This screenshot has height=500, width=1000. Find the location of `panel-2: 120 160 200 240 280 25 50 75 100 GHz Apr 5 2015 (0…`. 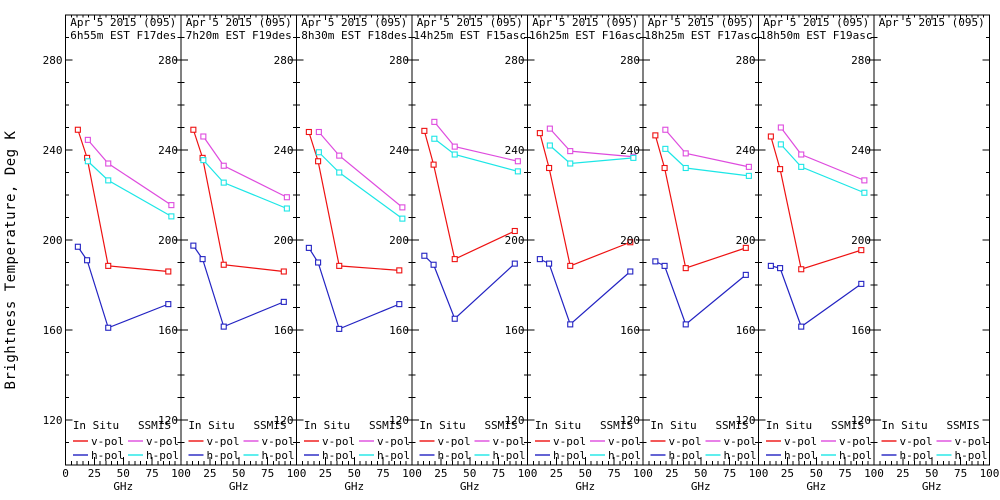

panel-2: 120 160 200 240 280 25 50 75 100 GHz Apr 5 2015 (0… is located at coordinates (232, 253).